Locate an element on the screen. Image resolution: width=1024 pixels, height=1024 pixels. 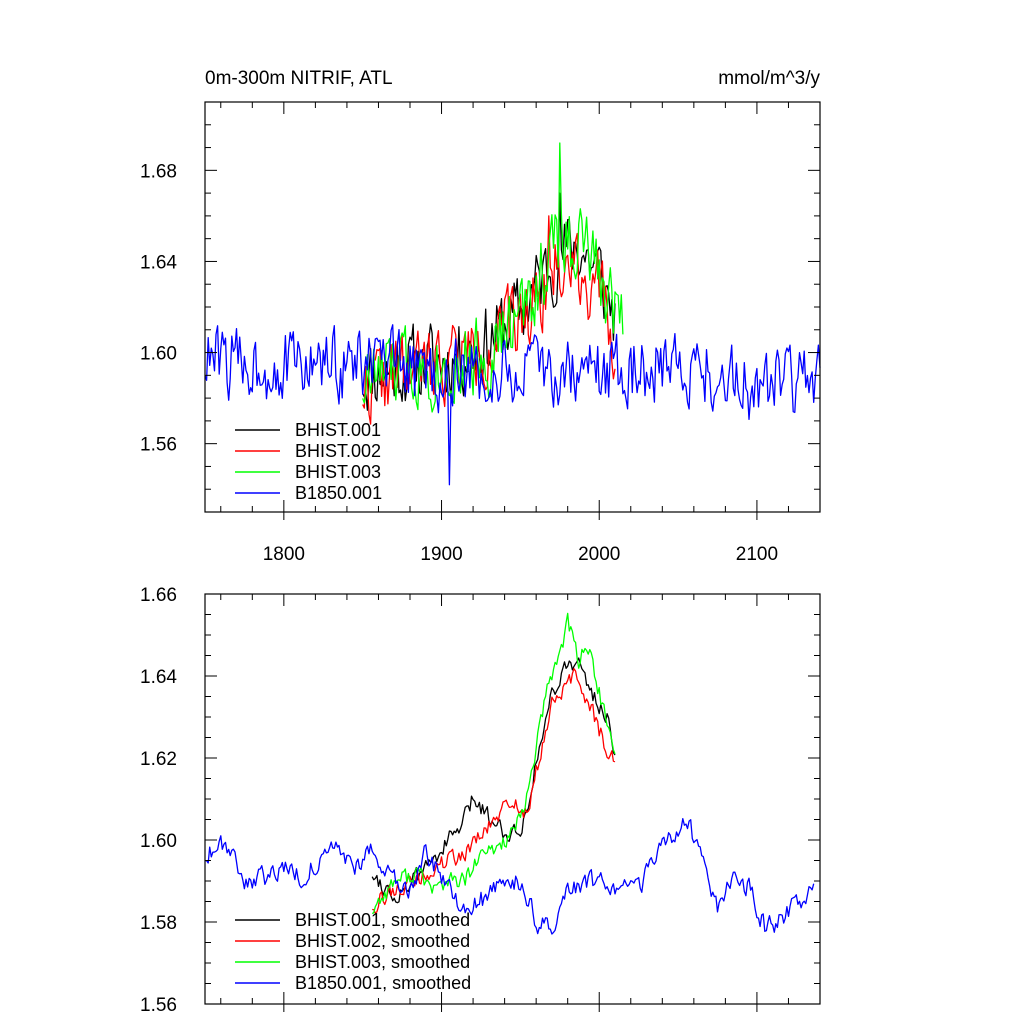
top-y-tick-label: 1.64 is located at coordinates (158, 262).